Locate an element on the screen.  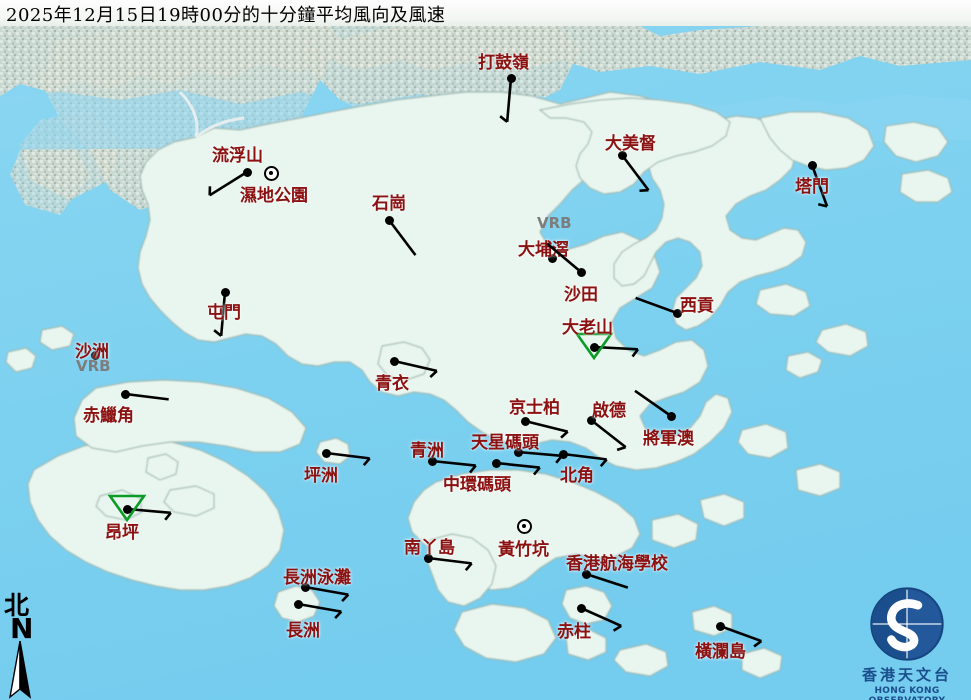
po-toi-island is located at coordinates (641, 660).